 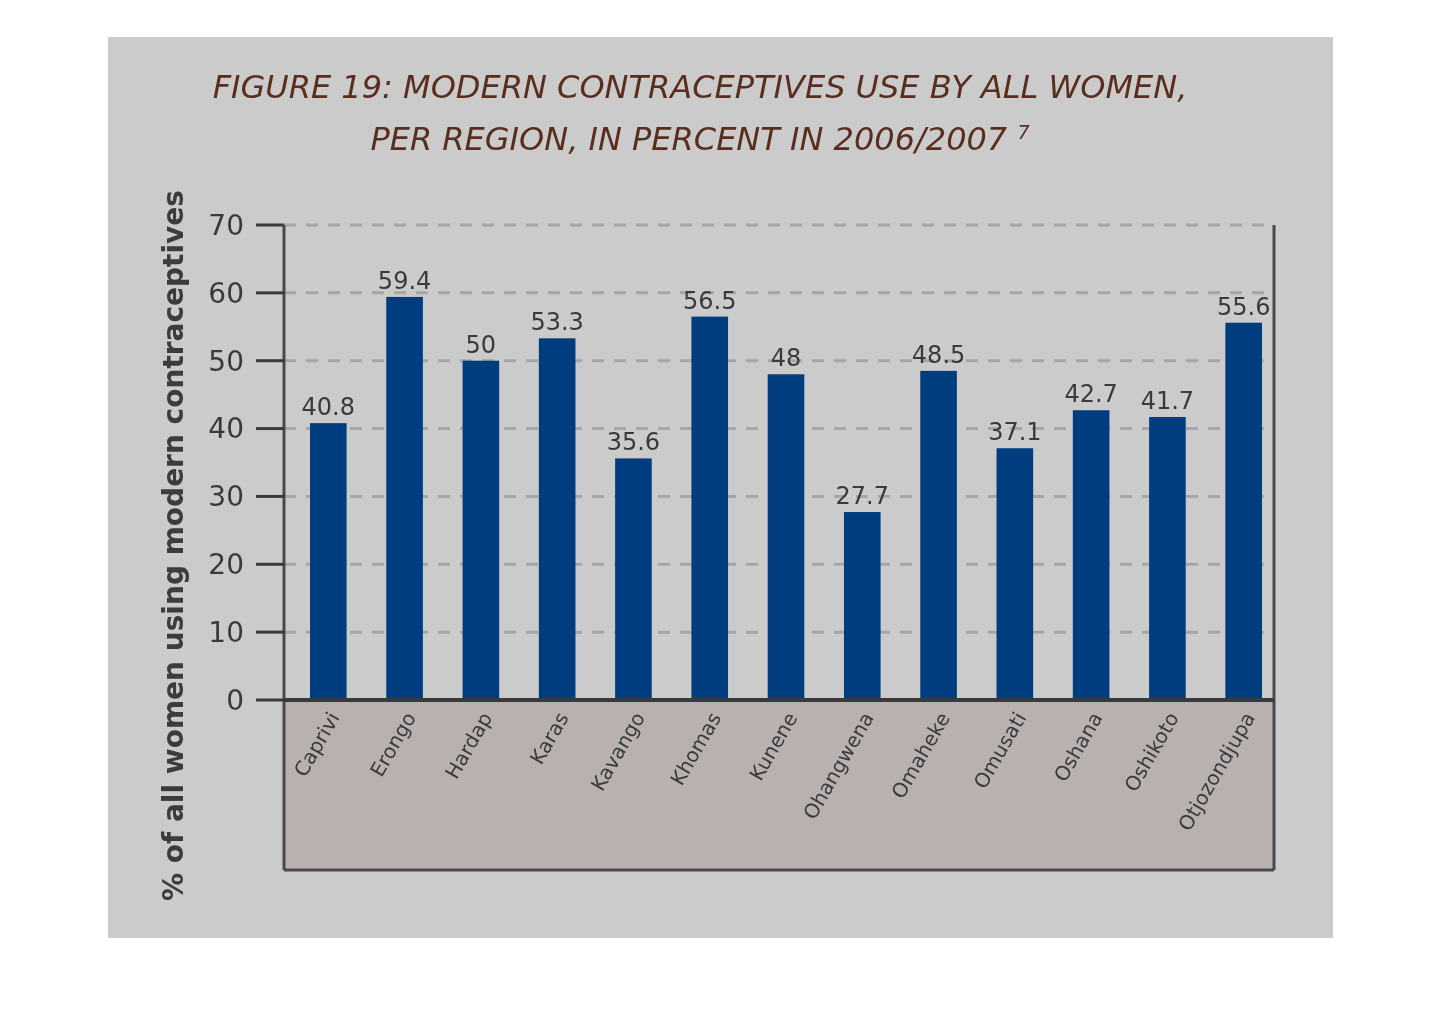 I want to click on y-tick-label: 50, so click(x=226, y=361).